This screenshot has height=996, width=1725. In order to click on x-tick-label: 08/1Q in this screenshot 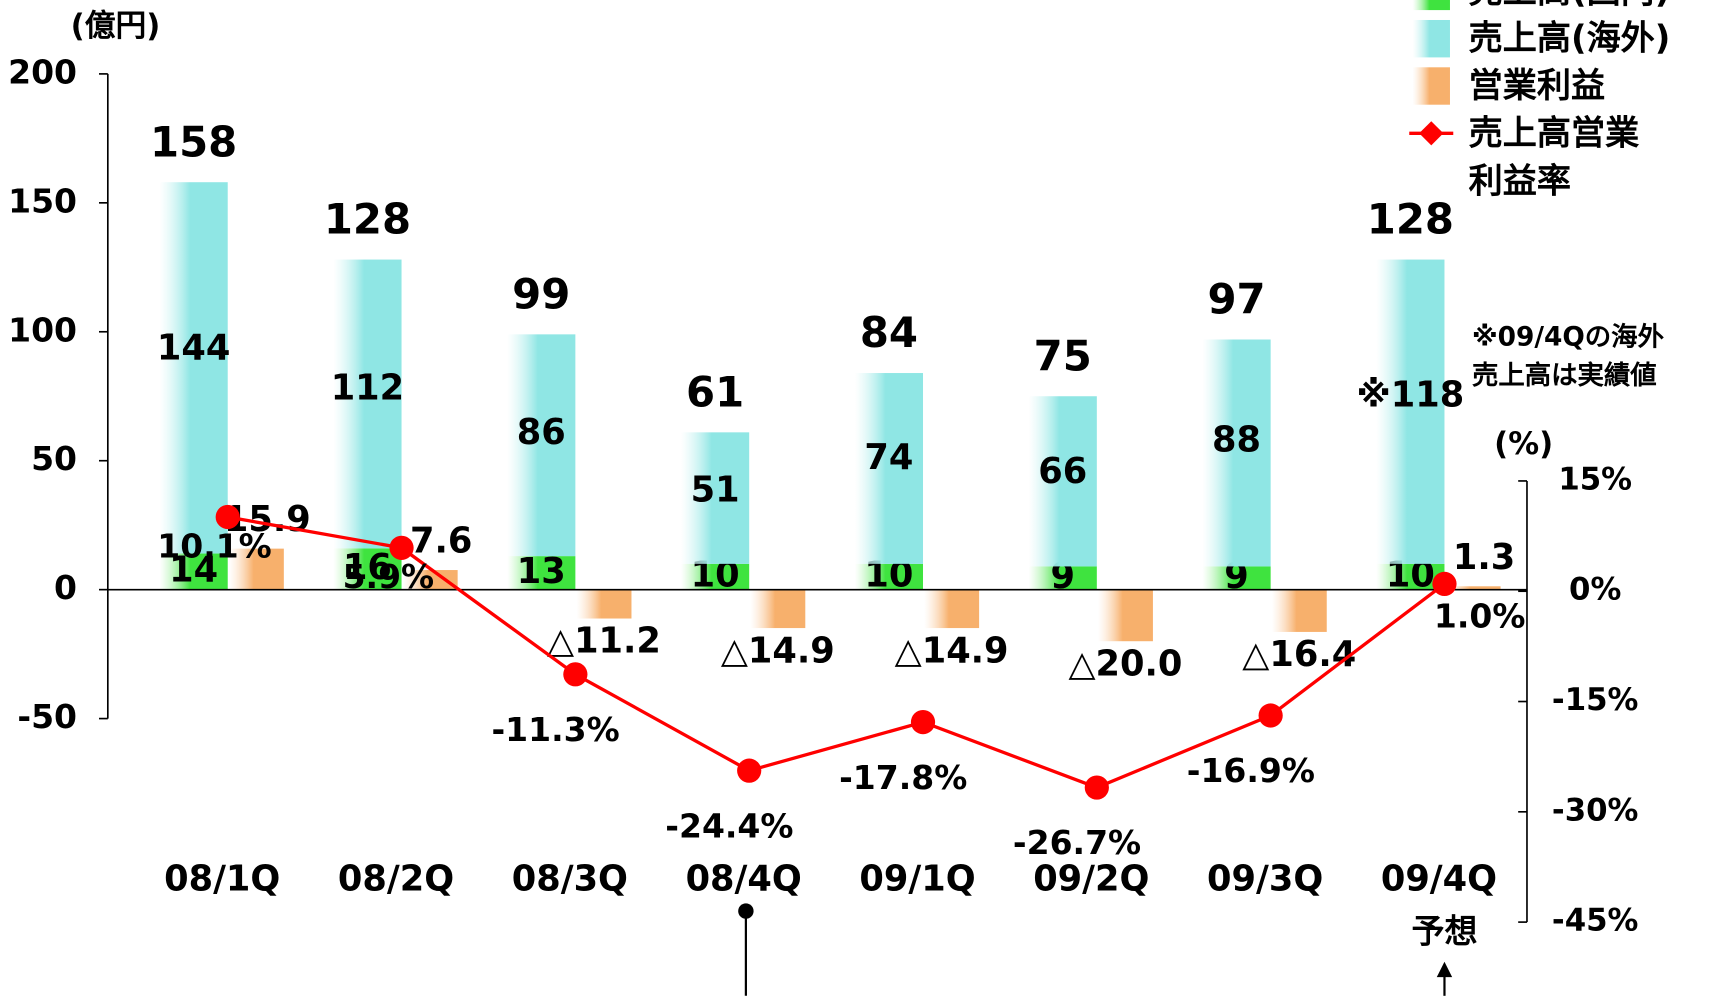, I will do `click(222, 878)`.